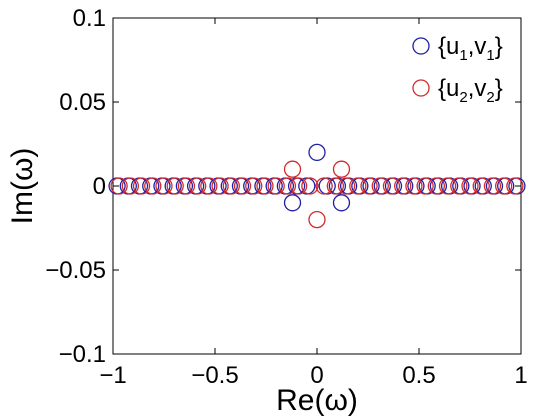 Image resolution: width=540 pixels, height=419 pixels. What do you see at coordinates (470, 48) in the screenshot?
I see `legend-entry-series-1: {u1,v1}` at bounding box center [470, 48].